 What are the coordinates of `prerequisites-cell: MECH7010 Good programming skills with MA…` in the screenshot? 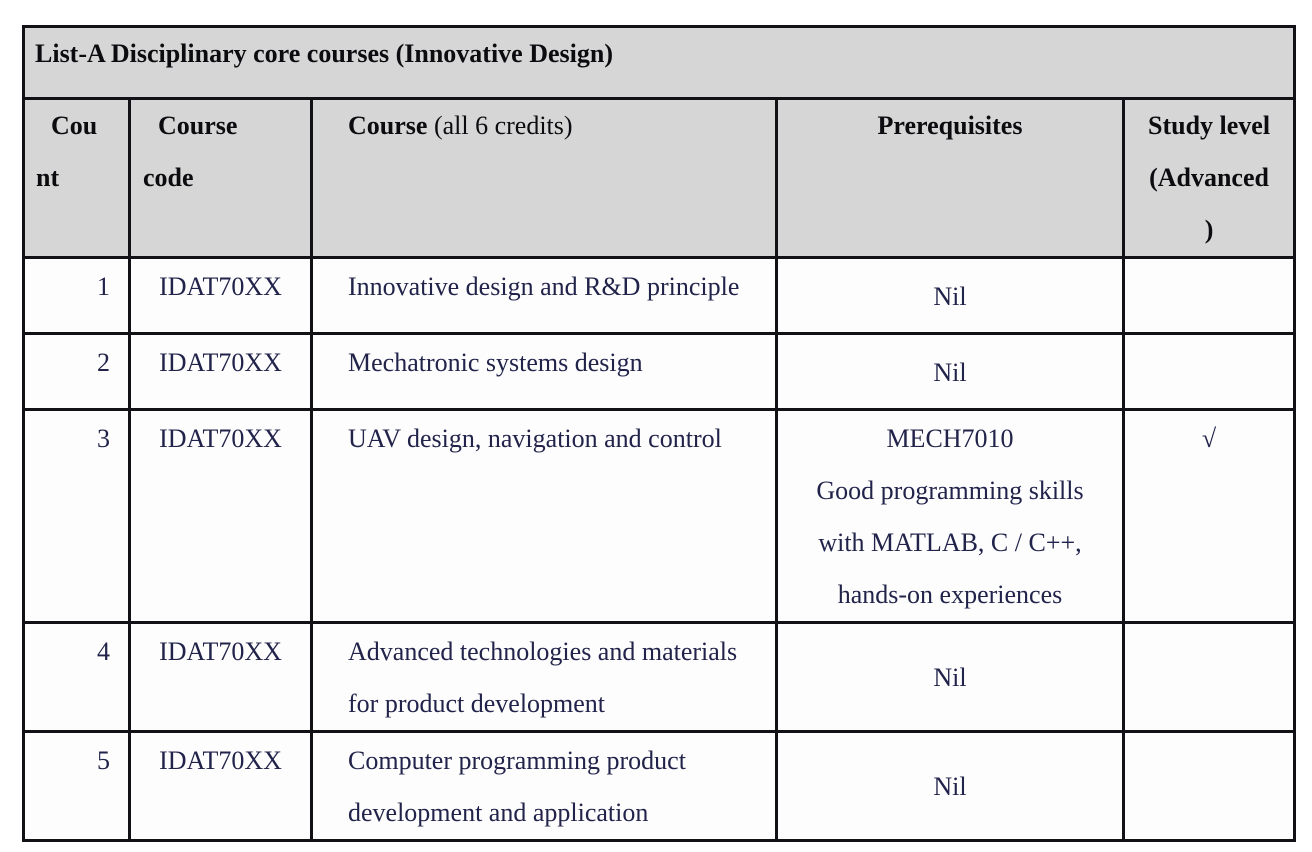 It's located at (950, 516).